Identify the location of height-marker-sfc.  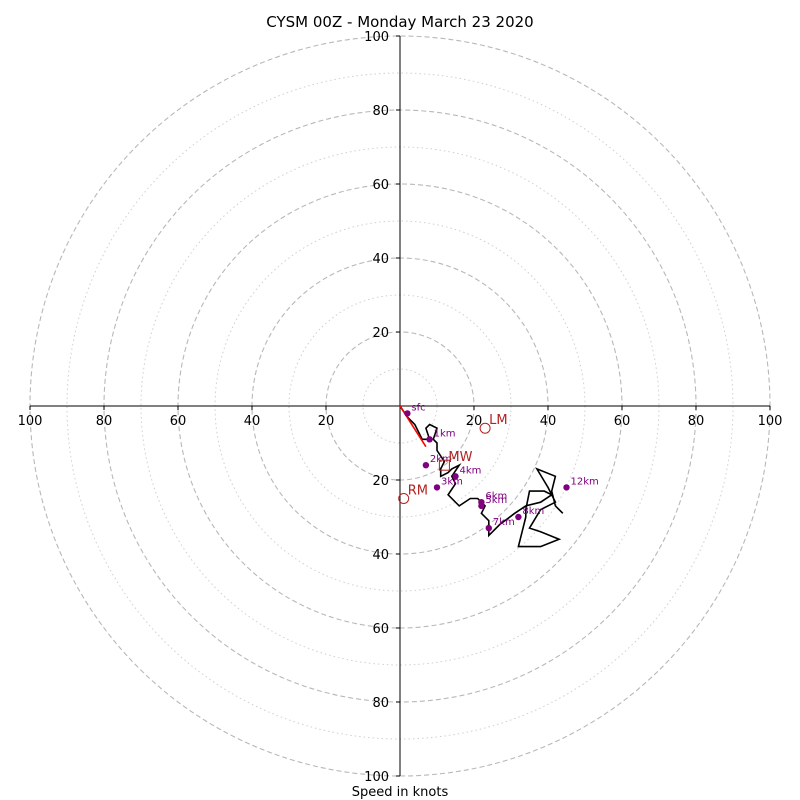
(407, 413).